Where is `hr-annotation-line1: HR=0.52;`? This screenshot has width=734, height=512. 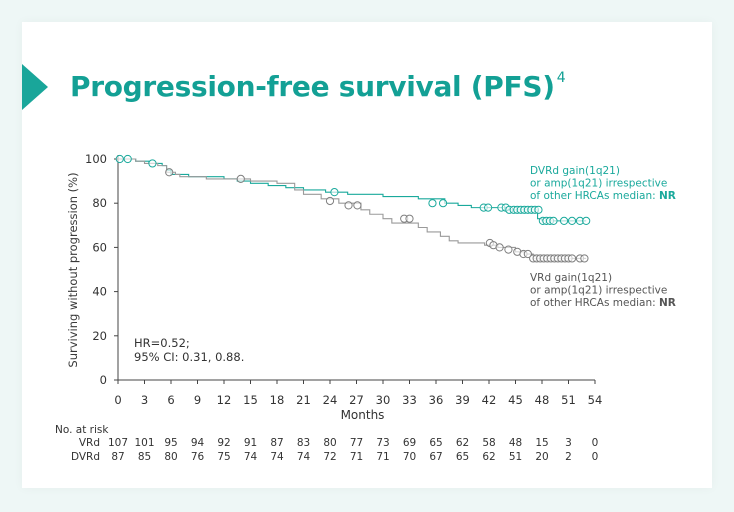 hr-annotation-line1: HR=0.52; is located at coordinates (162, 343).